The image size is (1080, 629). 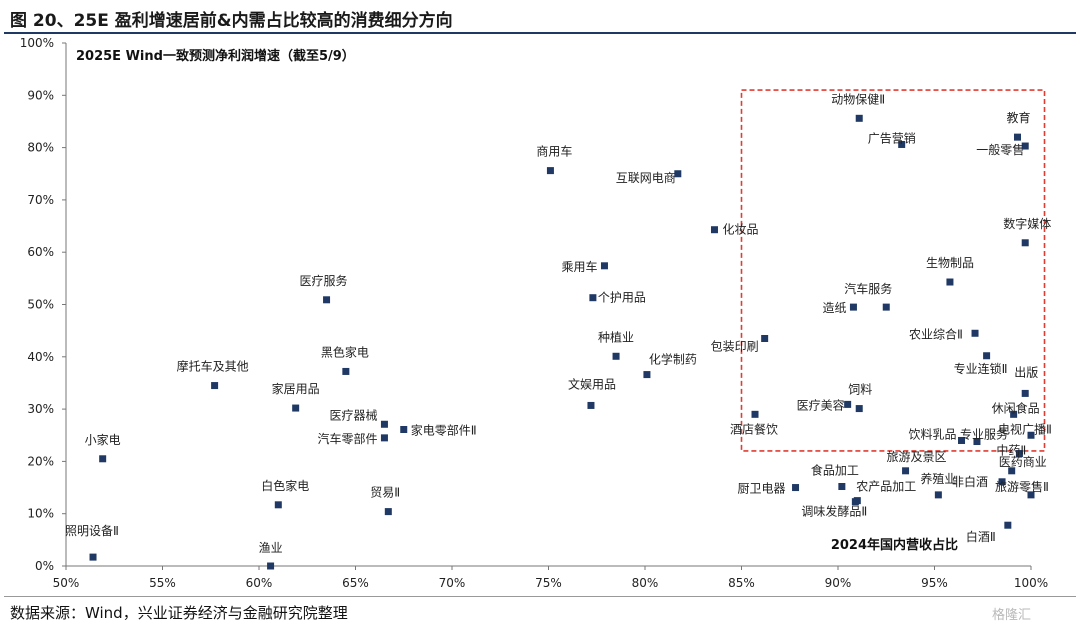 I want to click on x-tick-label: 100%, so click(x=1031, y=583).